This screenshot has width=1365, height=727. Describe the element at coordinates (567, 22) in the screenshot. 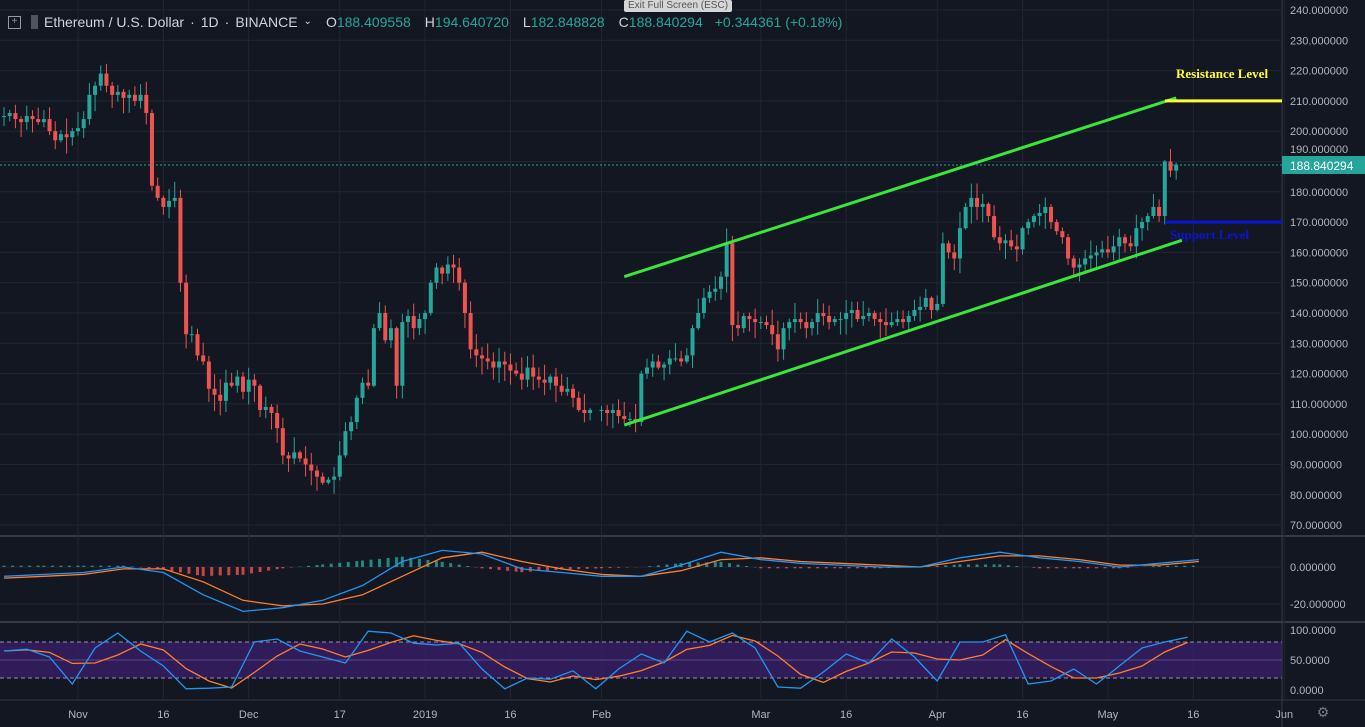

I see `low-value: 182.848828` at that location.